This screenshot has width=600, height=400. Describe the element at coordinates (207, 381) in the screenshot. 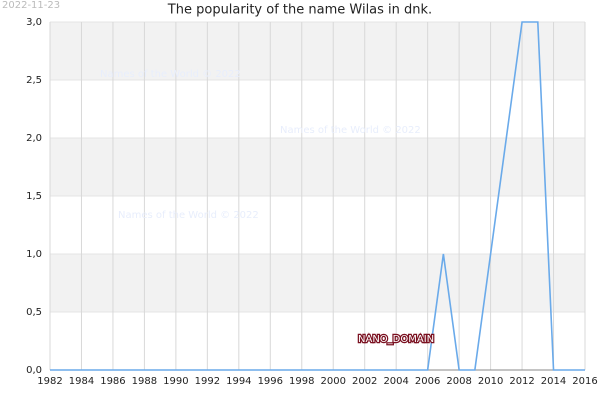

I see `x-tick-label: 1992` at that location.